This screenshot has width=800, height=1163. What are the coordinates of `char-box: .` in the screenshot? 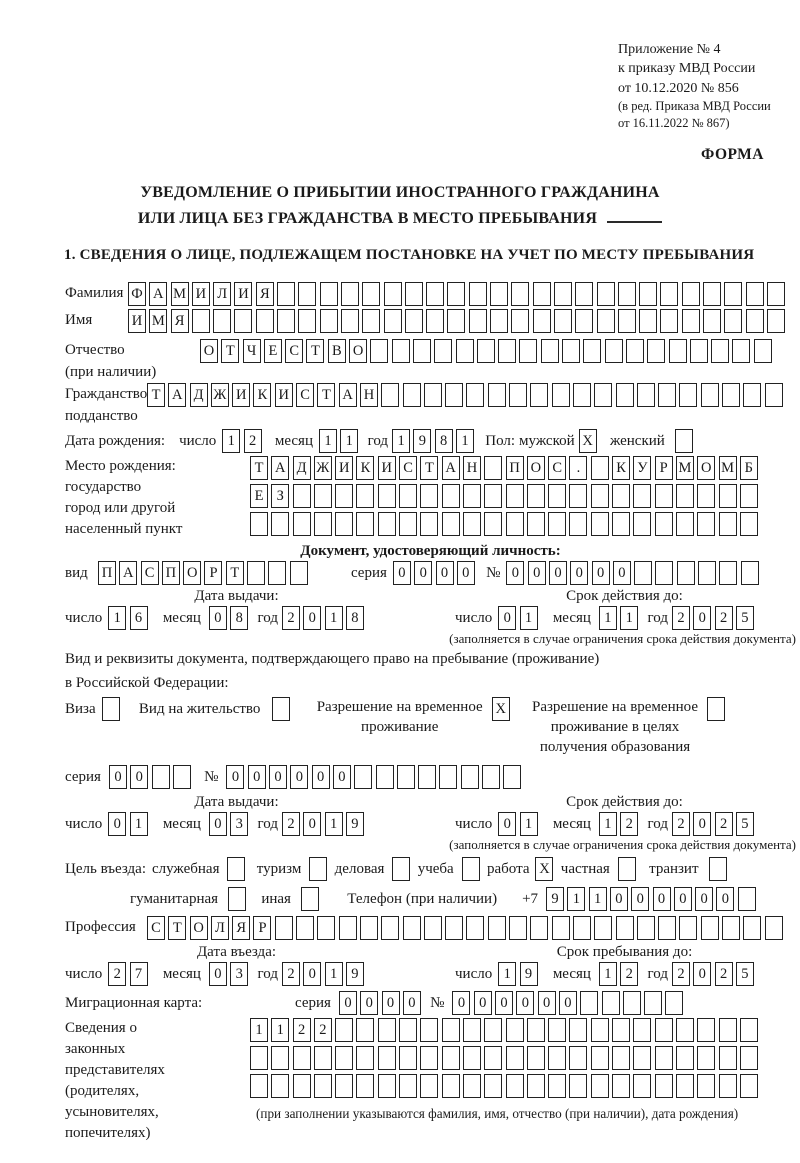 It's located at (578, 468).